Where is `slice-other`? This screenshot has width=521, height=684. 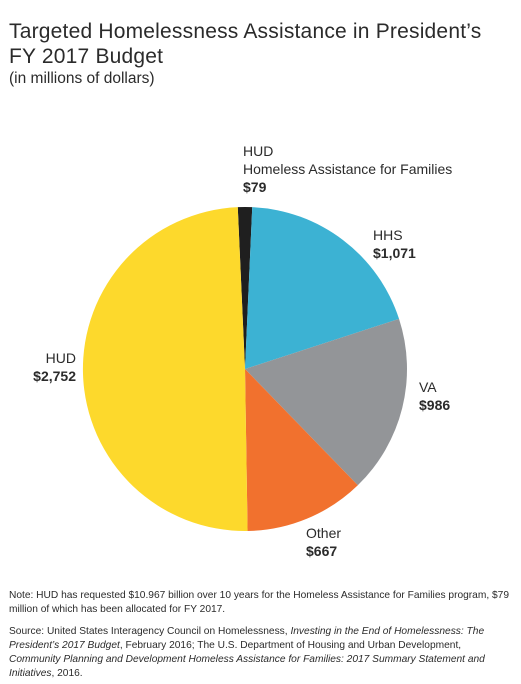
slice-other is located at coordinates (301, 450).